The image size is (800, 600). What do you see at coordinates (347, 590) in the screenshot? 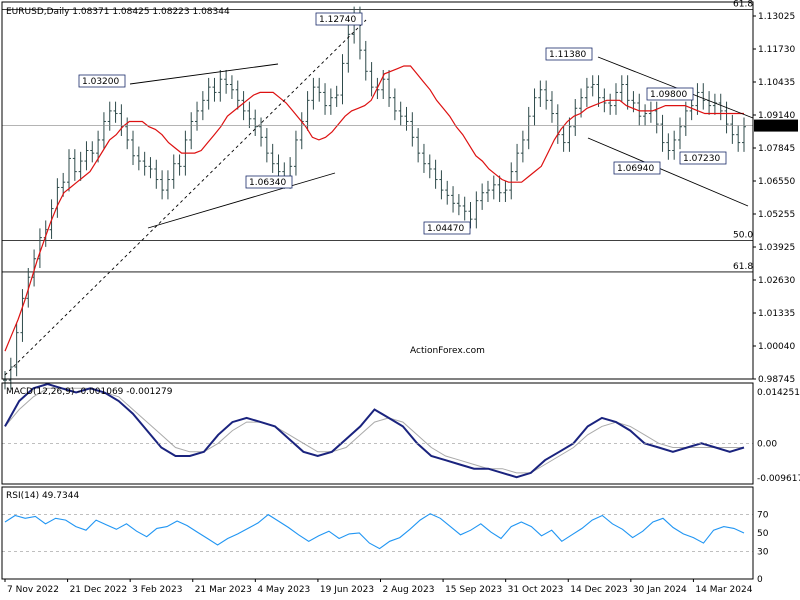
I see `x-tick-label: 19 Jun 2023` at bounding box center [347, 590].